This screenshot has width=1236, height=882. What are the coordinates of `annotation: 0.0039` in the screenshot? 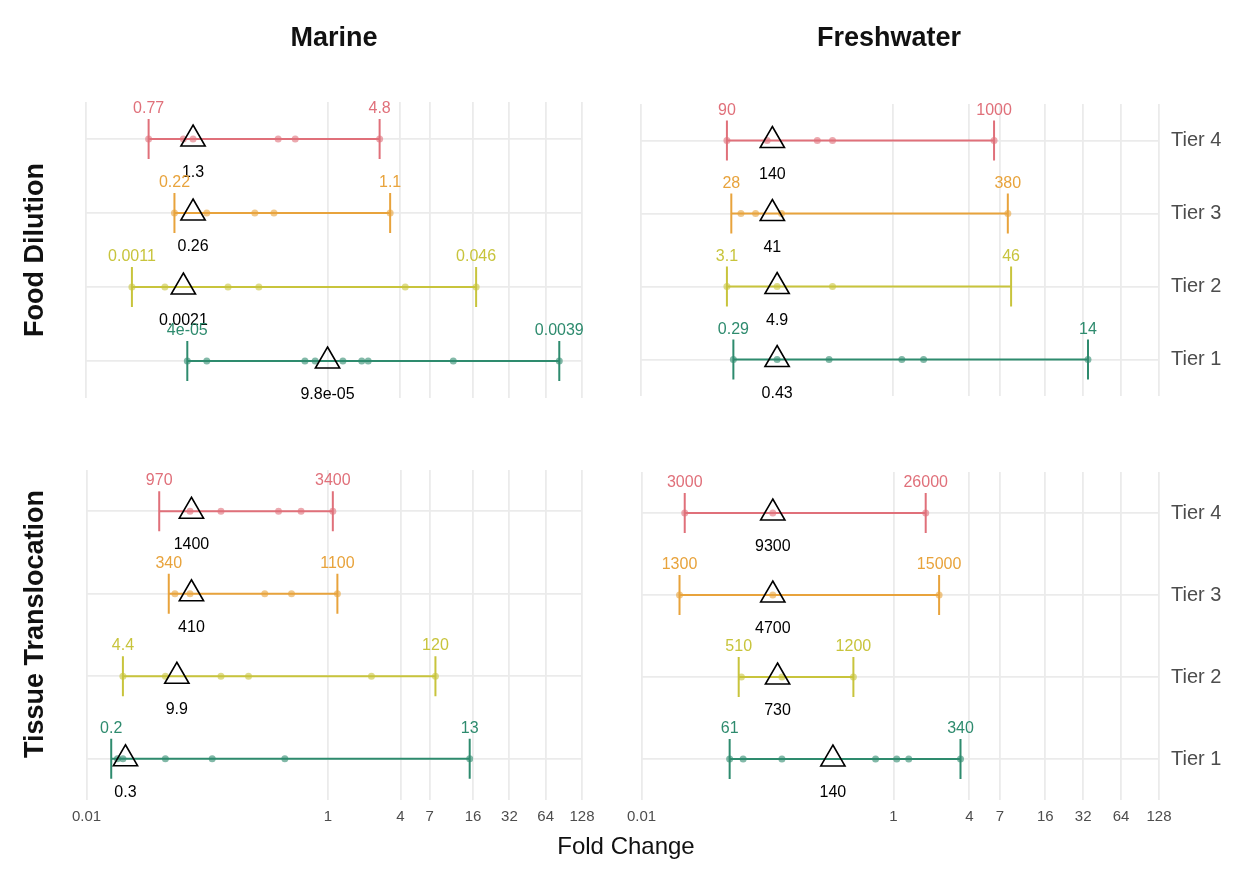 It's located at (559, 329).